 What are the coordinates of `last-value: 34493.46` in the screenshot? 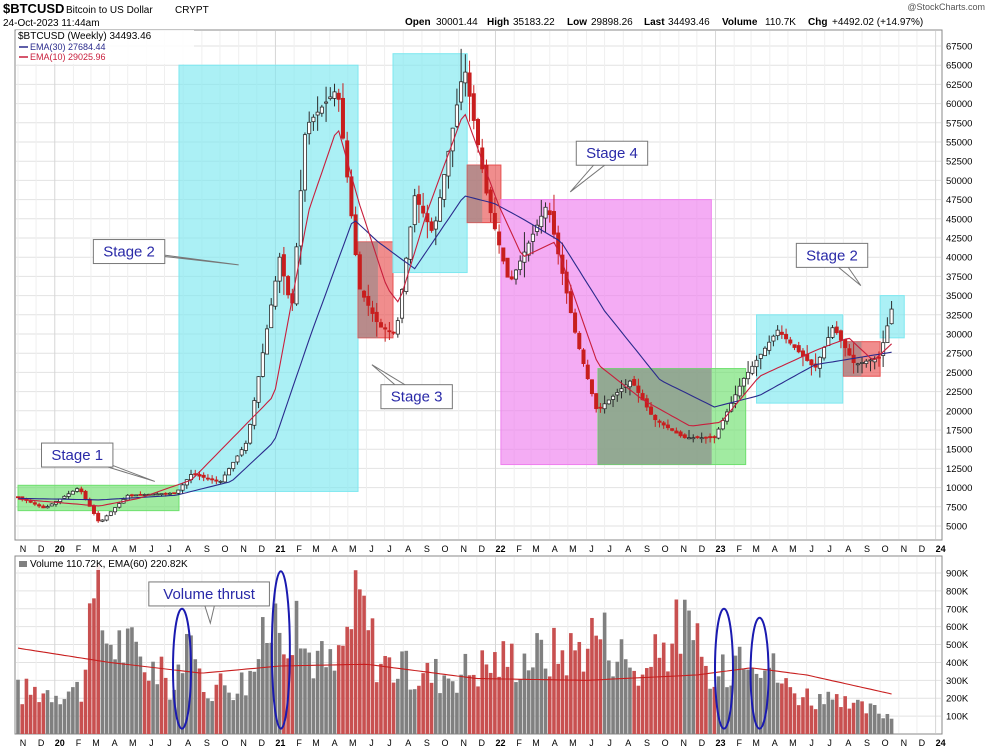 It's located at (689, 22).